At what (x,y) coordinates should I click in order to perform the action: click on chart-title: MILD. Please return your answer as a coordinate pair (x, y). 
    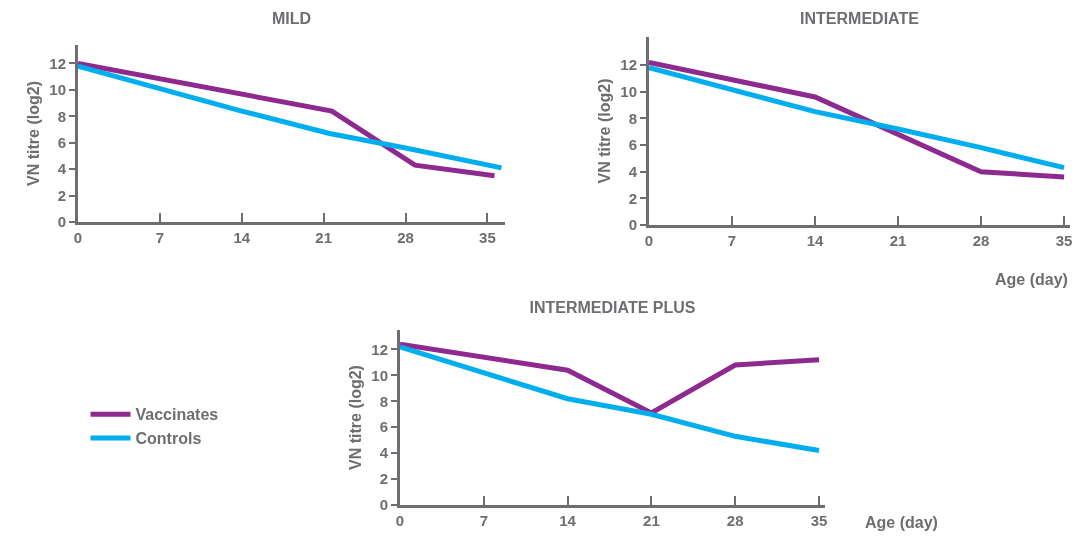
    Looking at the image, I should click on (291, 18).